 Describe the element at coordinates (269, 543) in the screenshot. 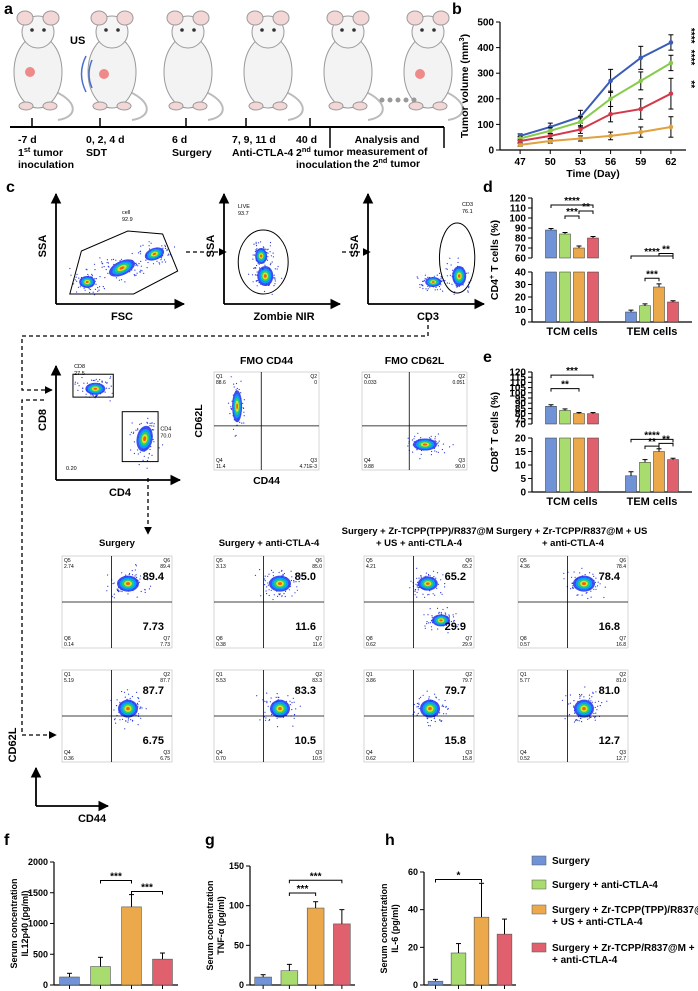

I see `group-title: Surgery + anti-CTLA-4` at that location.